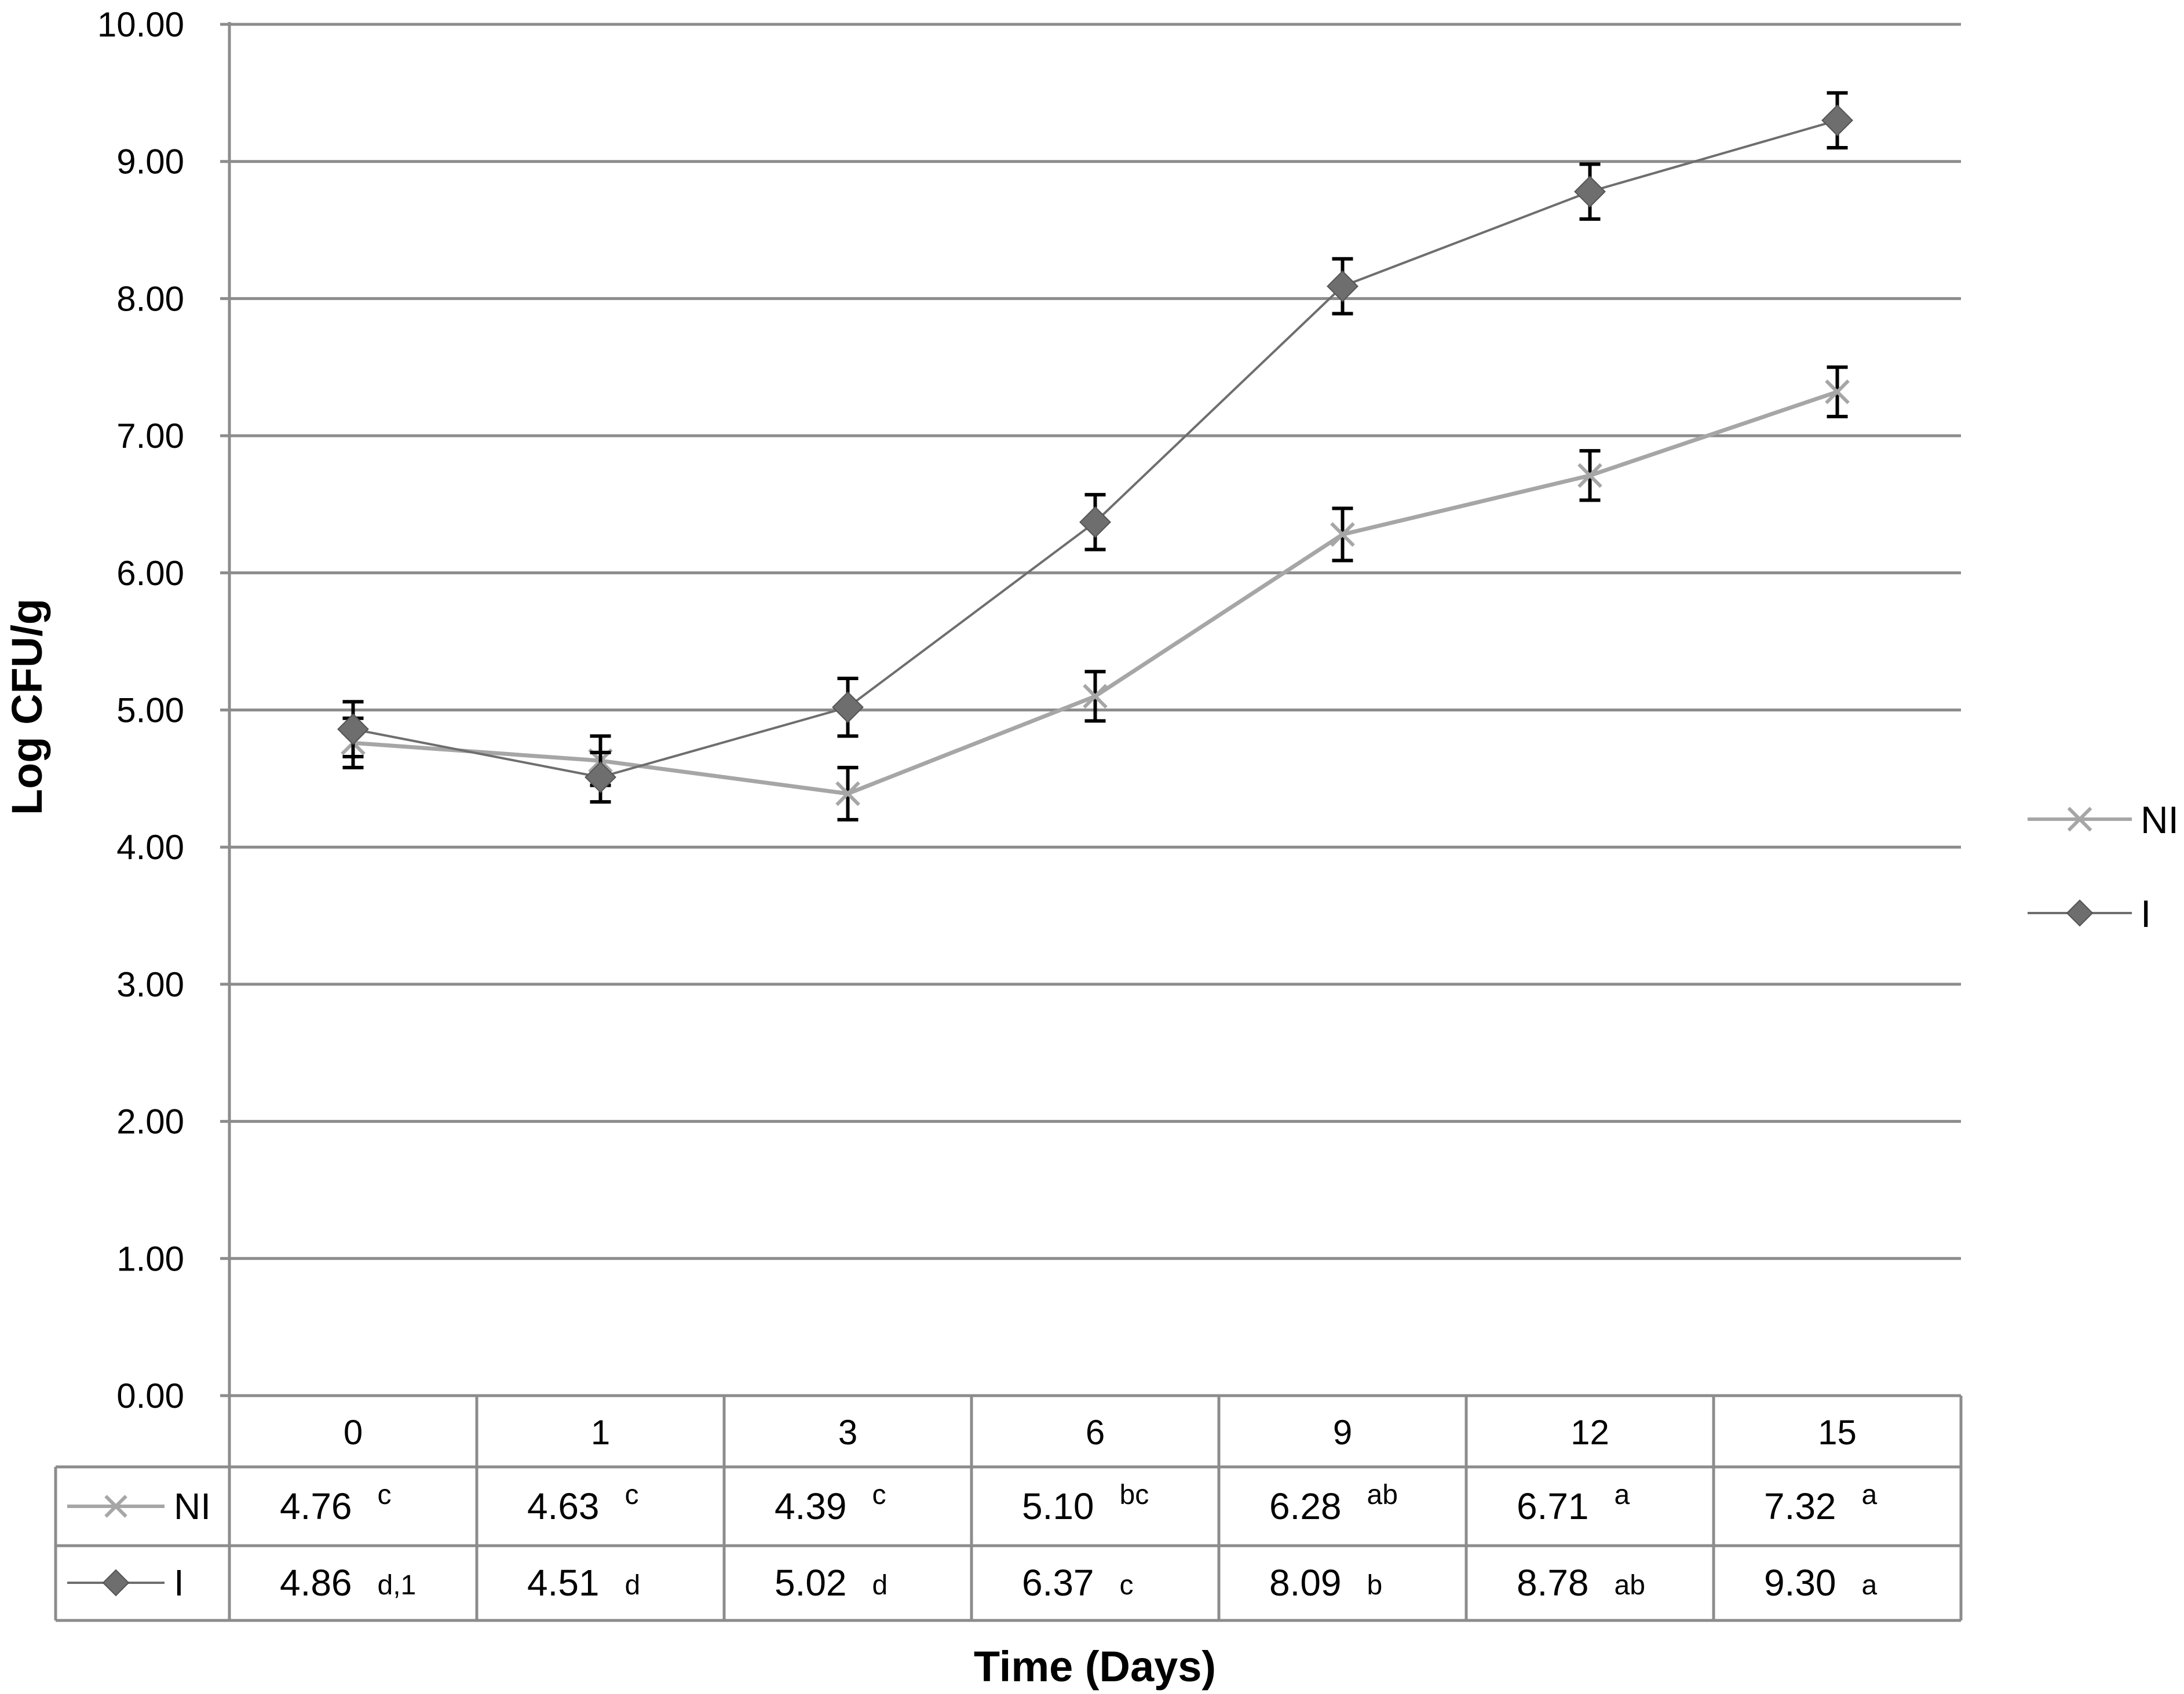  Describe the element at coordinates (150, 1258) in the screenshot. I see `y-tick-label: 1.00` at that location.